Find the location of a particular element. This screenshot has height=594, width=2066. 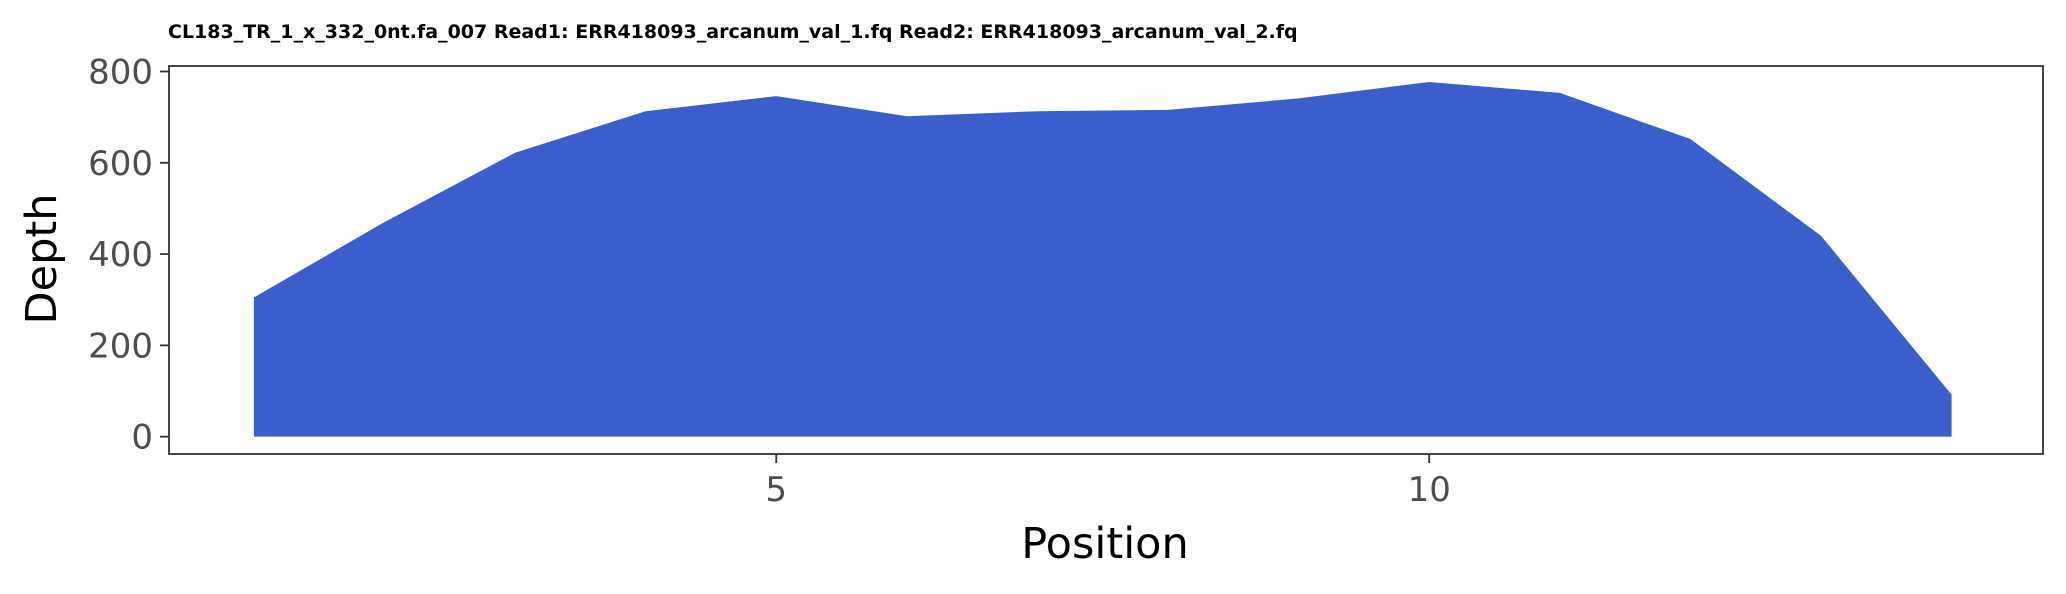

y-axis-label: Depth is located at coordinates (42, 259).